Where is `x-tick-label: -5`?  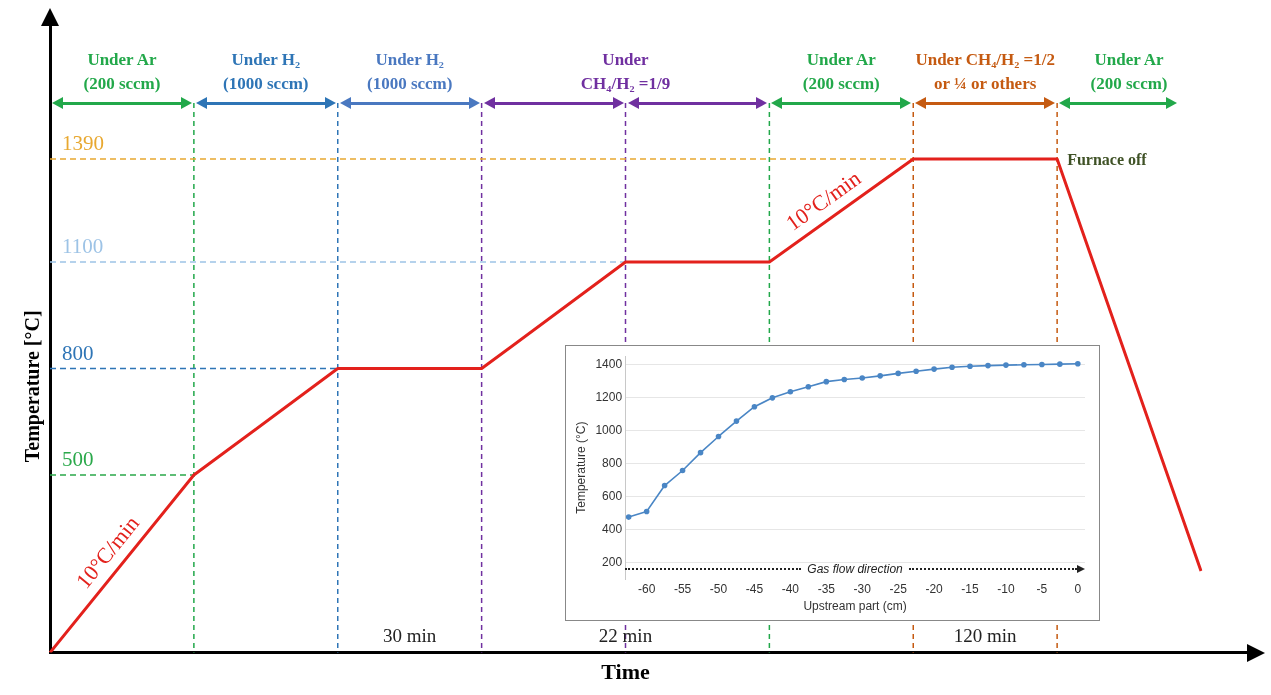 x-tick-label: -5 is located at coordinates (1042, 588).